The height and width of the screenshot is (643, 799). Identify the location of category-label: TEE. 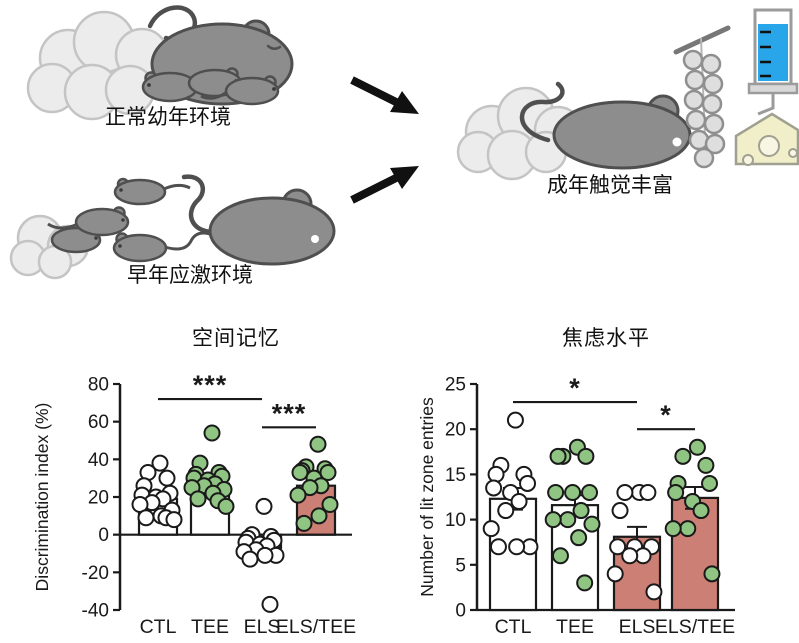
(210, 627).